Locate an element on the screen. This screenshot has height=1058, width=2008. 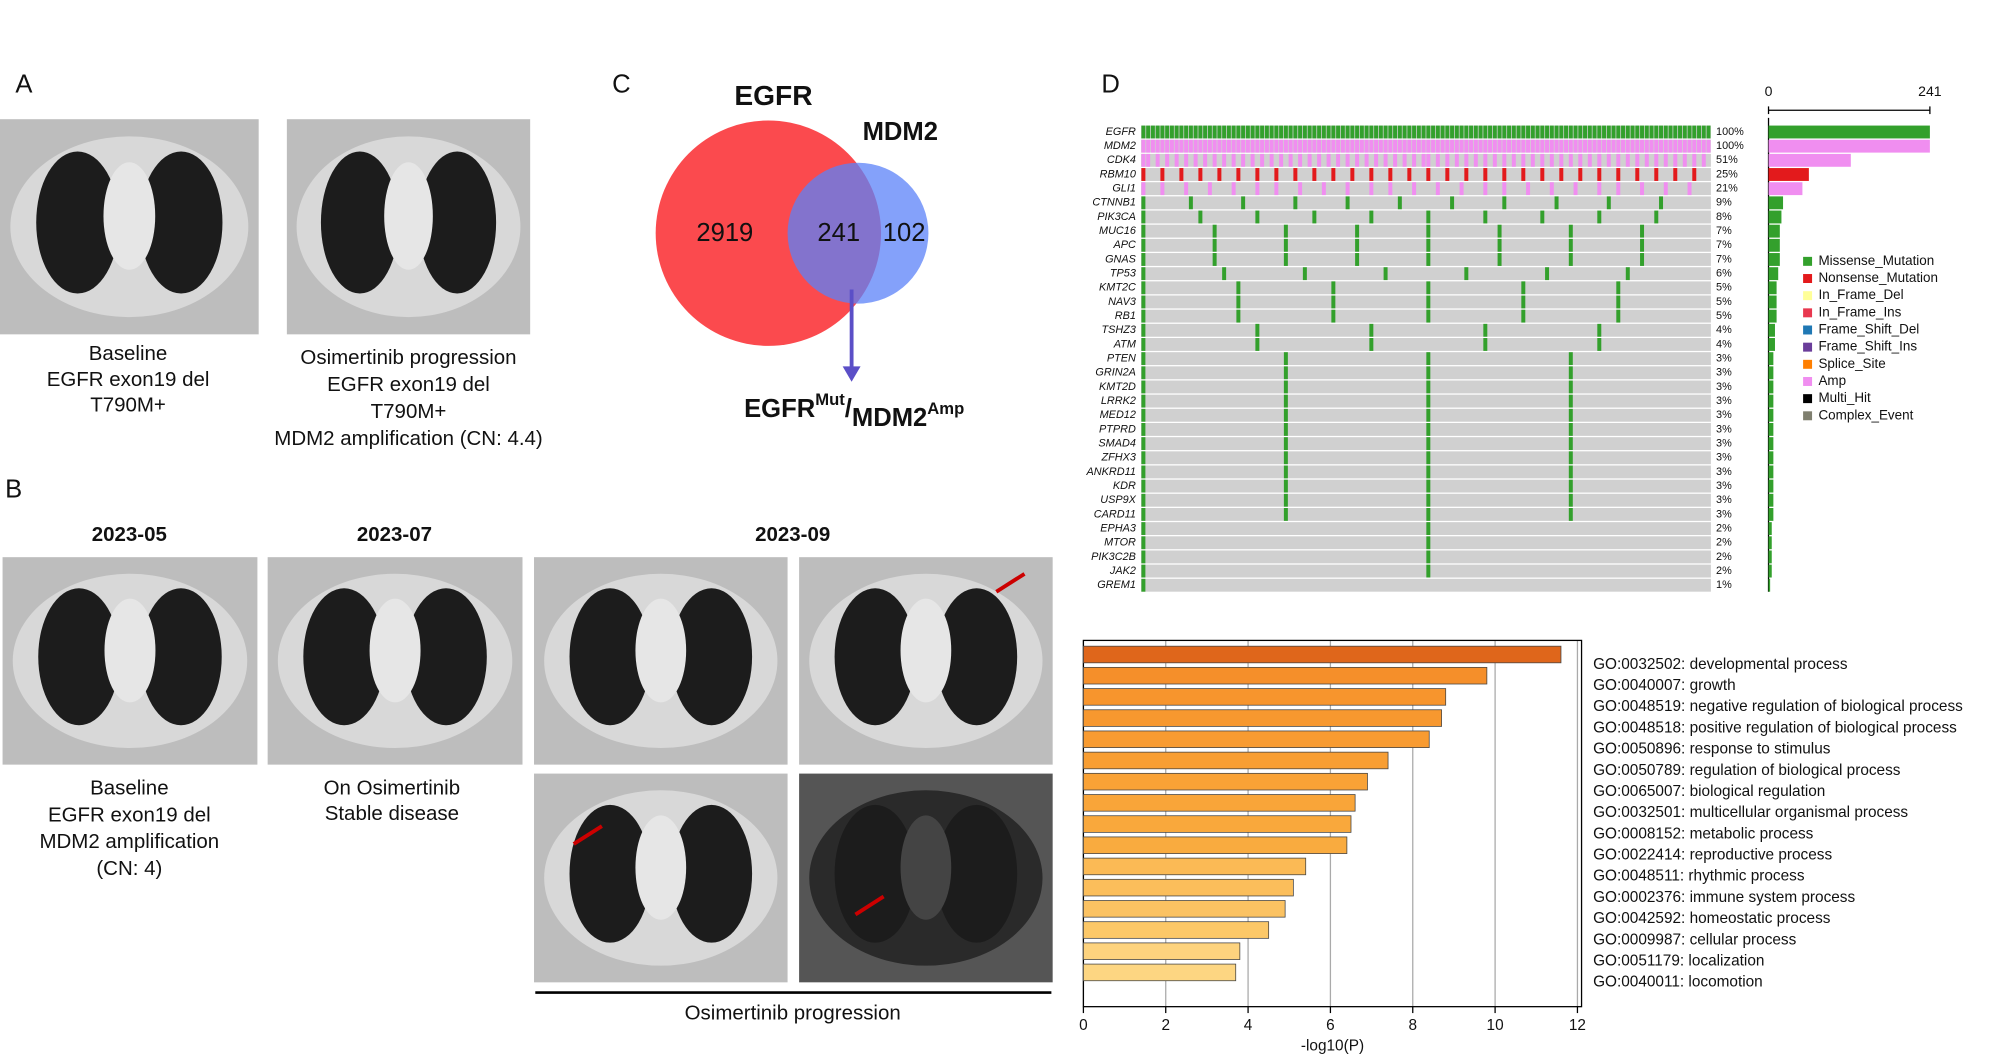
pct-label: 2% is located at coordinates (1724, 571).